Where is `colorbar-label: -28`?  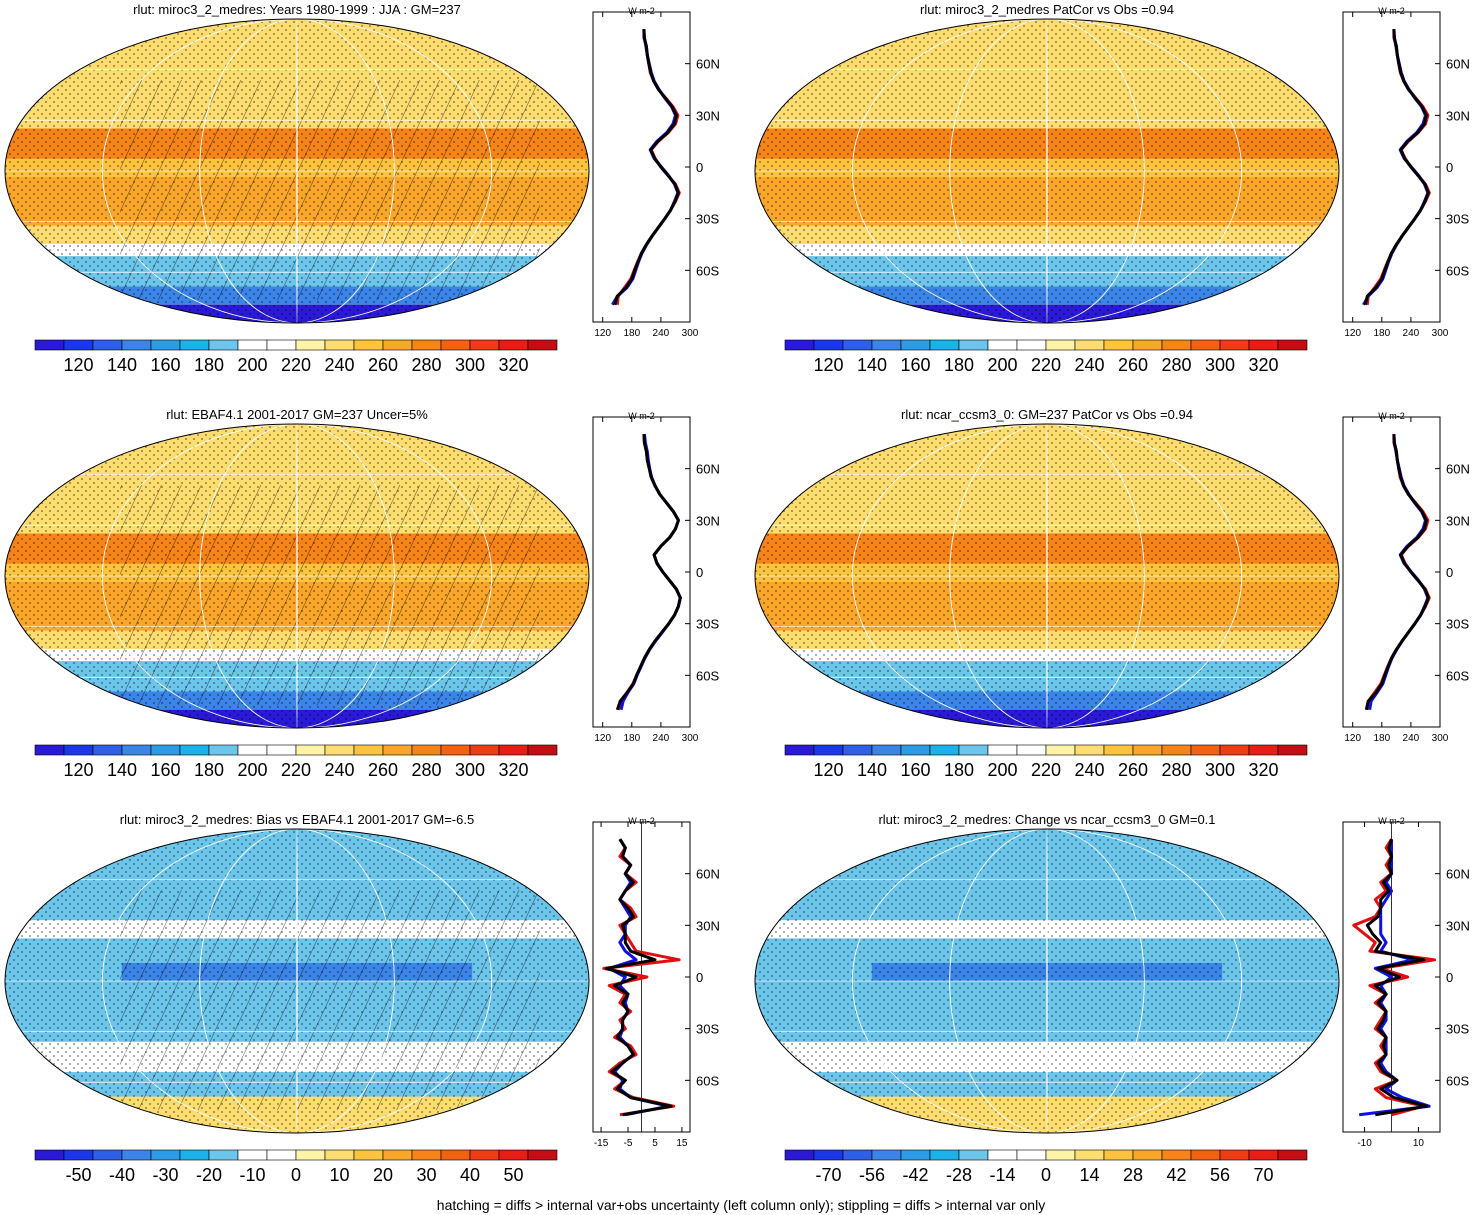
colorbar-label: -28 is located at coordinates (959, 1175).